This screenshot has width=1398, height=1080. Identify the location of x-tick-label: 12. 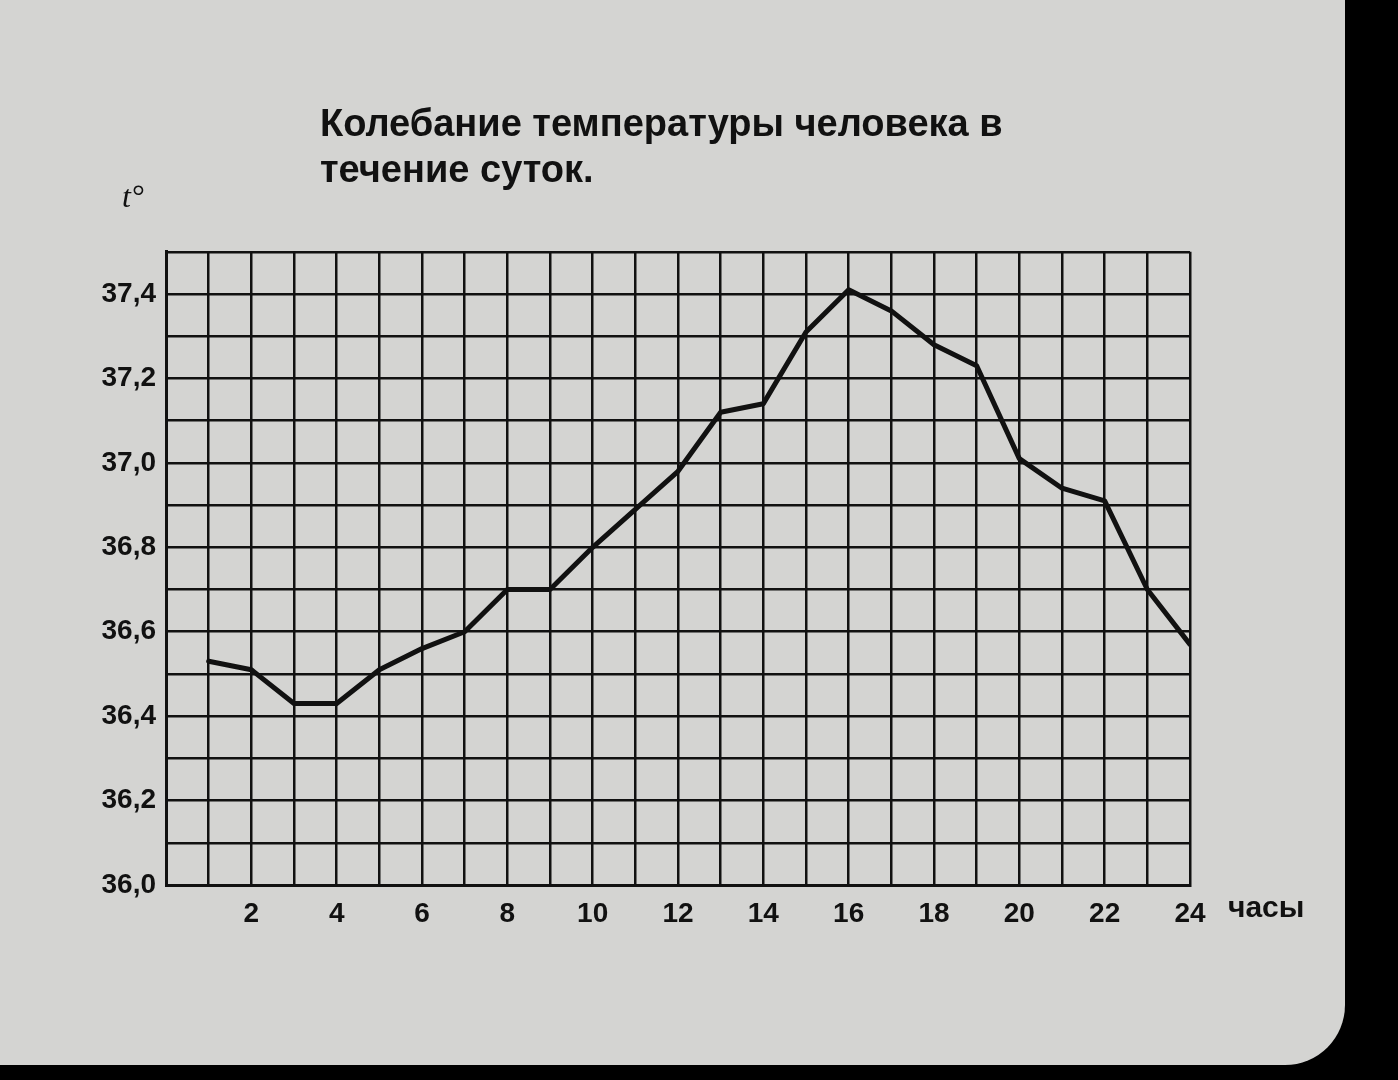
(678, 912).